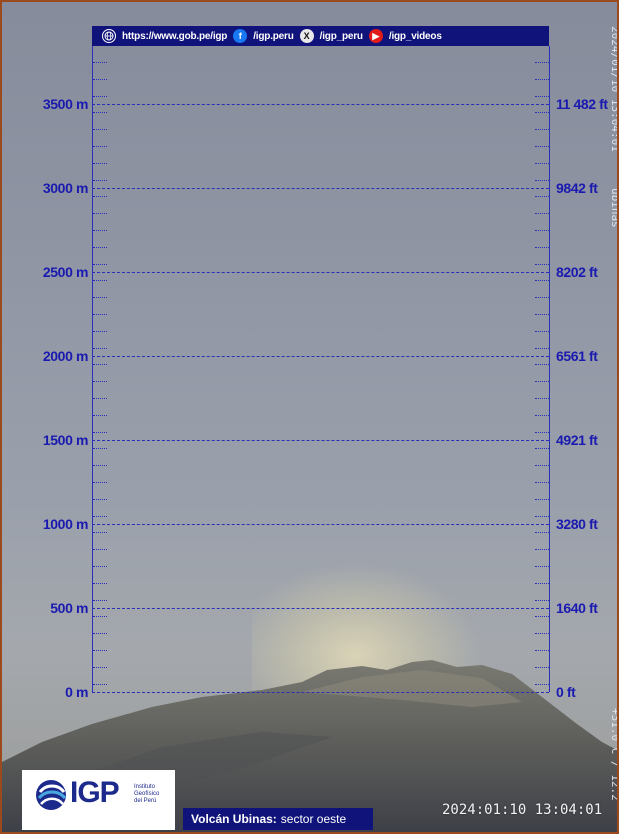  I want to click on sector-name: sector oeste, so click(313, 819).